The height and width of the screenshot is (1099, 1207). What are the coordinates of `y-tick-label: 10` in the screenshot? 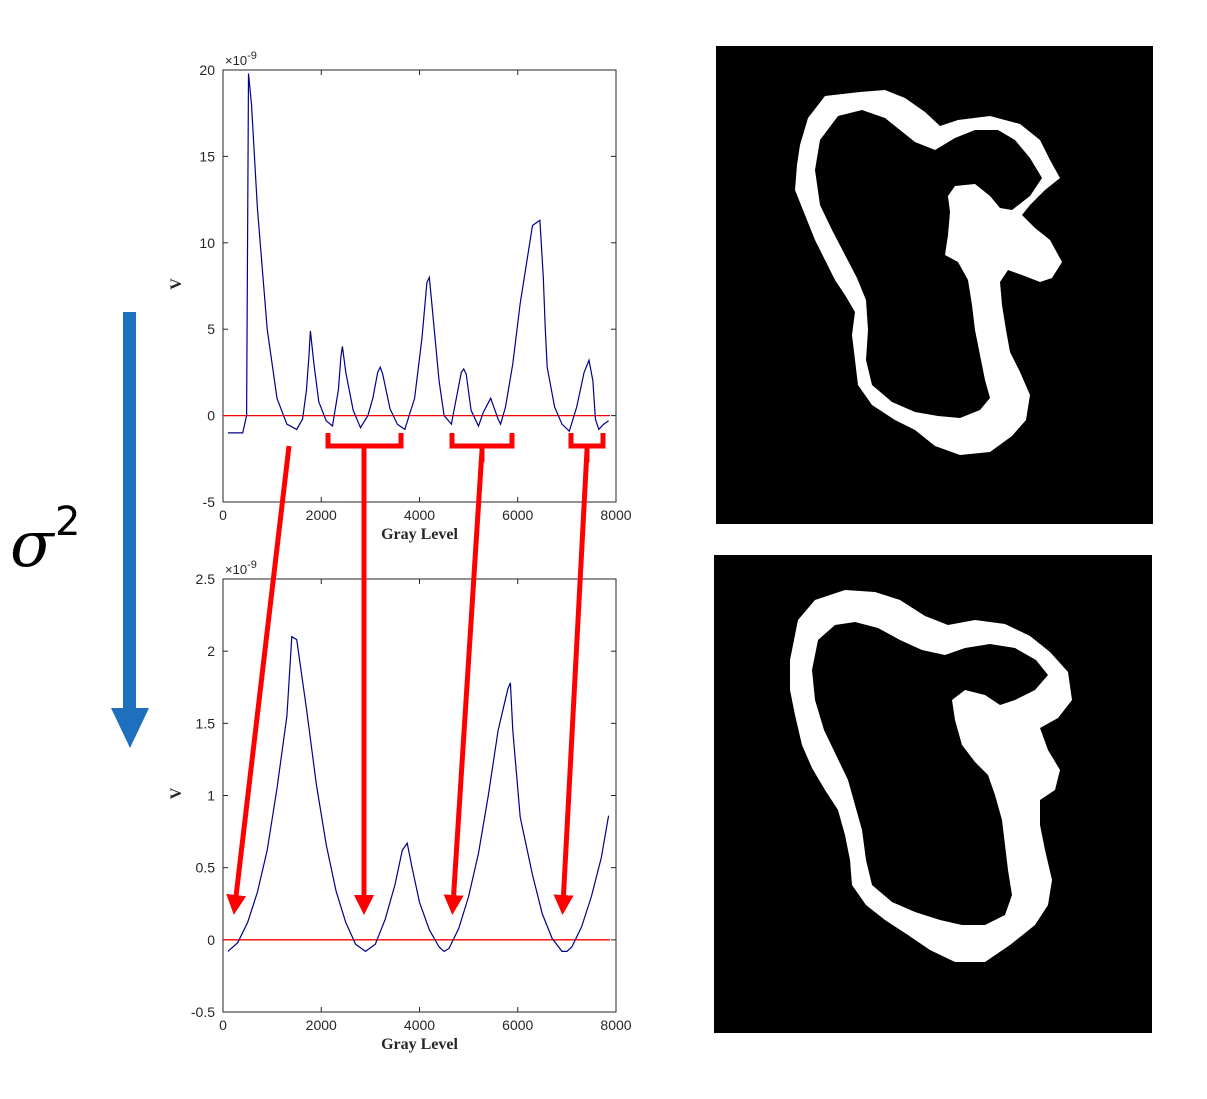 It's located at (207, 243).